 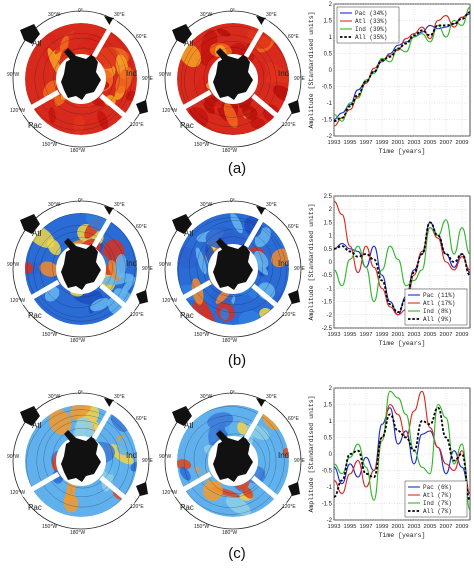 What do you see at coordinates (439, 303) in the screenshot?
I see `legend-label: Atl (17%)` at bounding box center [439, 303].